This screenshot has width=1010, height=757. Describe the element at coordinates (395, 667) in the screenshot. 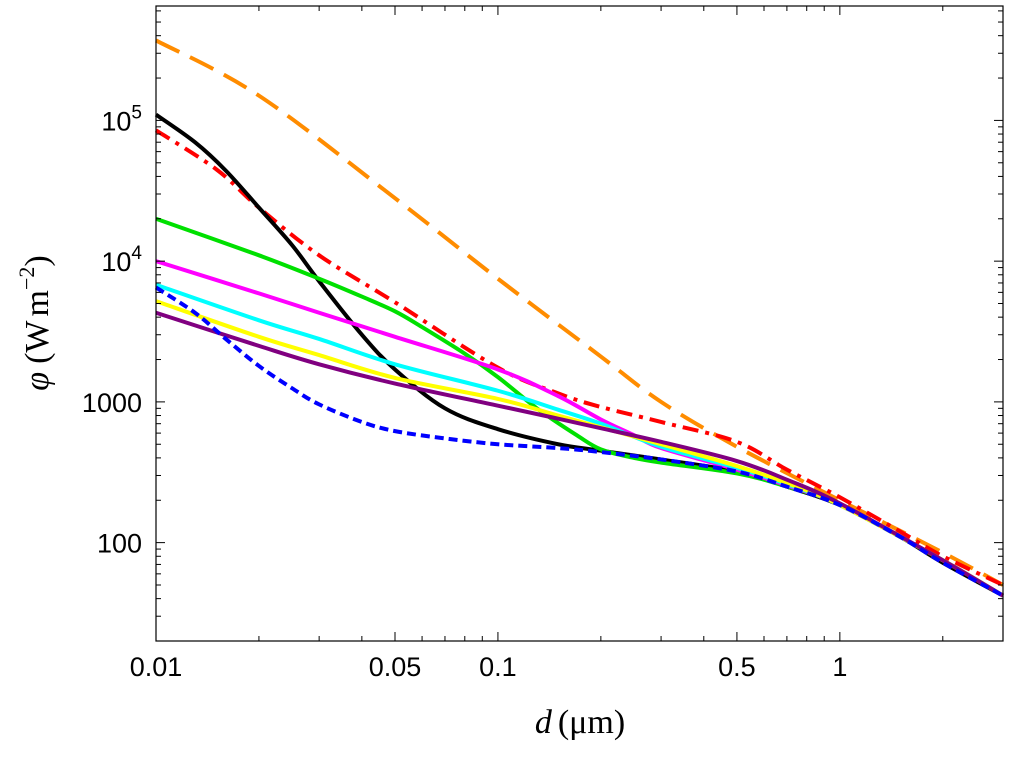

I see `x-tick-label: 0.05` at that location.